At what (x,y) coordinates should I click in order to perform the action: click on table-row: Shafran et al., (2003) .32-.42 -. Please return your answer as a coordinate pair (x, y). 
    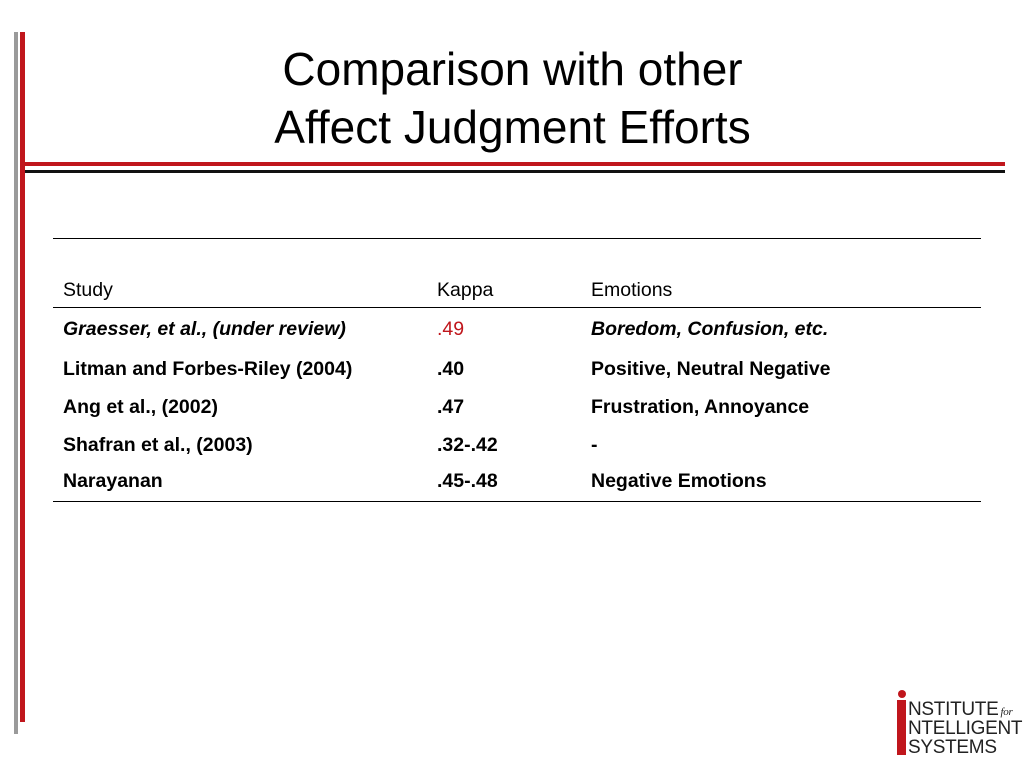
    Looking at the image, I should click on (517, 445).